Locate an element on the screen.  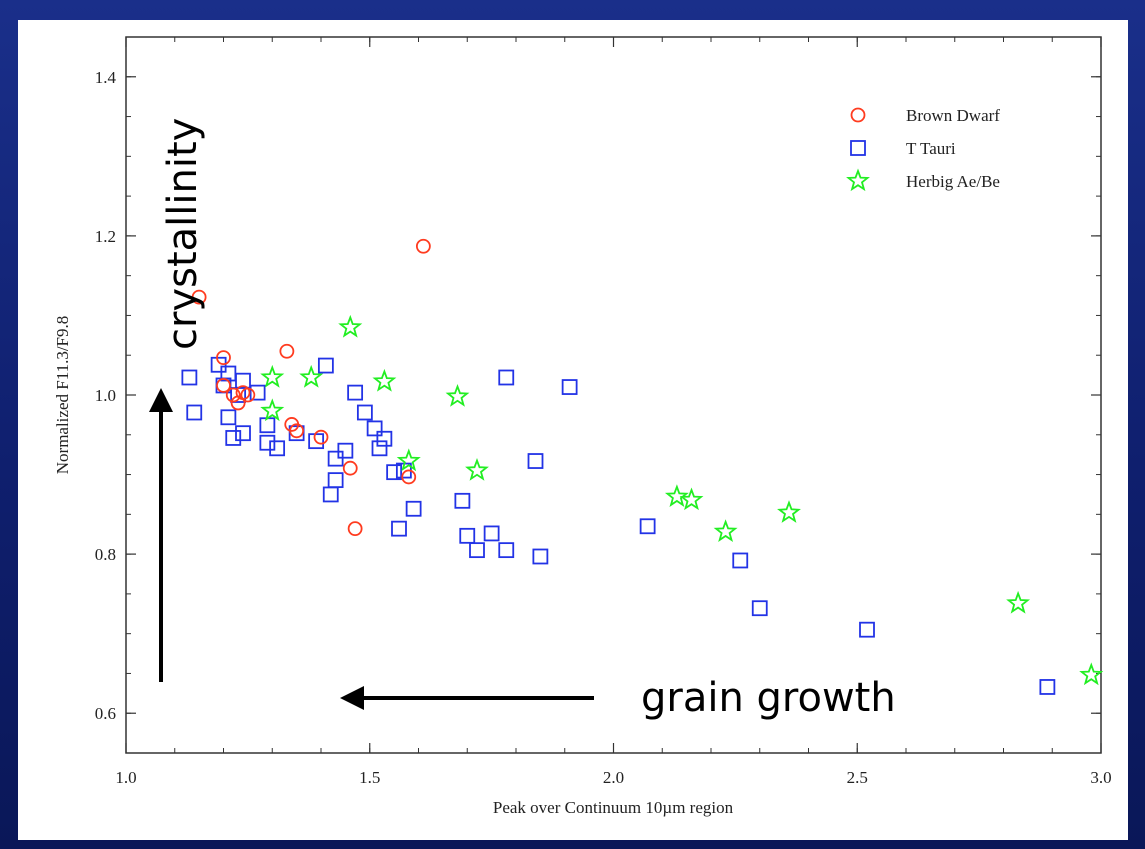
x-tick-label: 2.0 is located at coordinates (613, 777).